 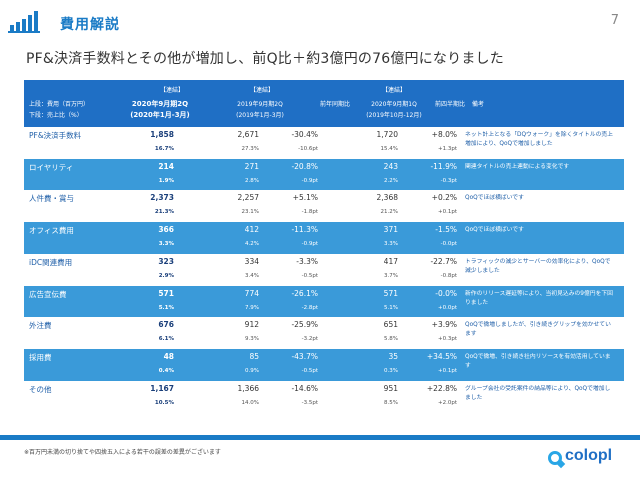 I want to click on cell-yoy_pt: -10.6pt, so click(x=308, y=149).